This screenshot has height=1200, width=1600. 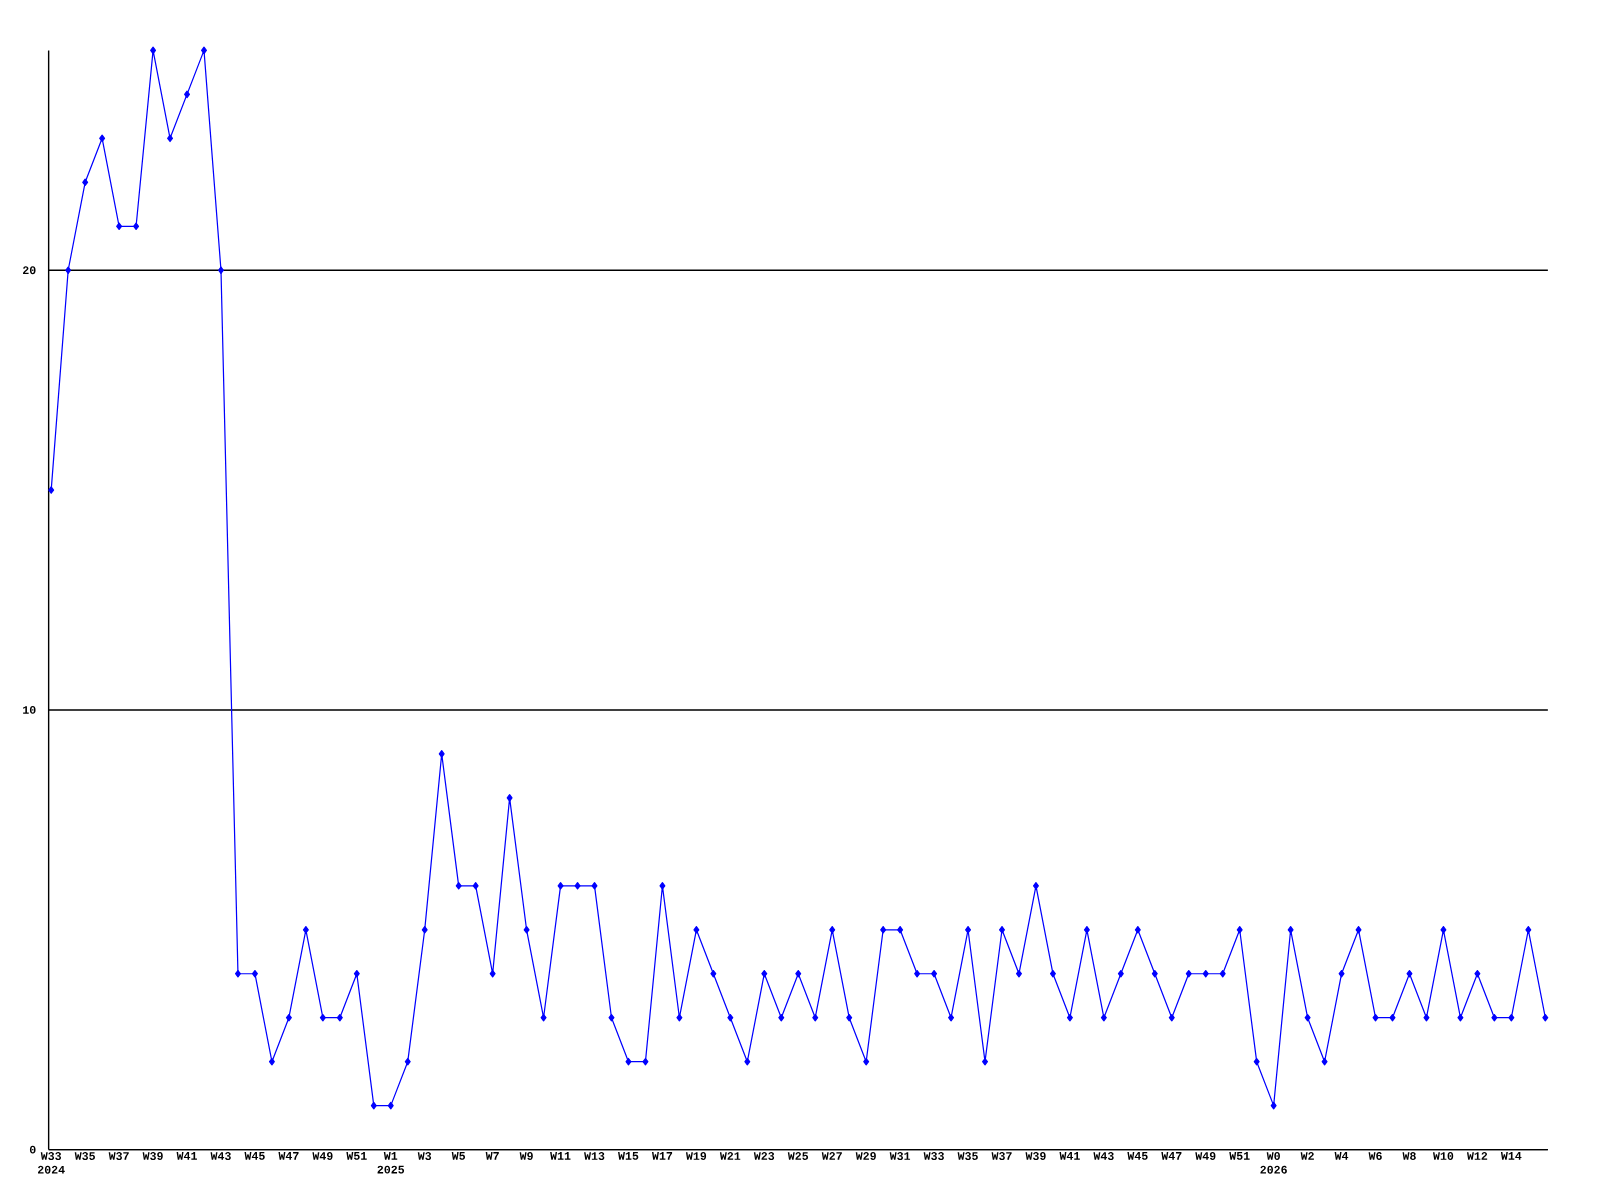 What do you see at coordinates (730, 1156) in the screenshot?
I see `x-tick-label: W21` at bounding box center [730, 1156].